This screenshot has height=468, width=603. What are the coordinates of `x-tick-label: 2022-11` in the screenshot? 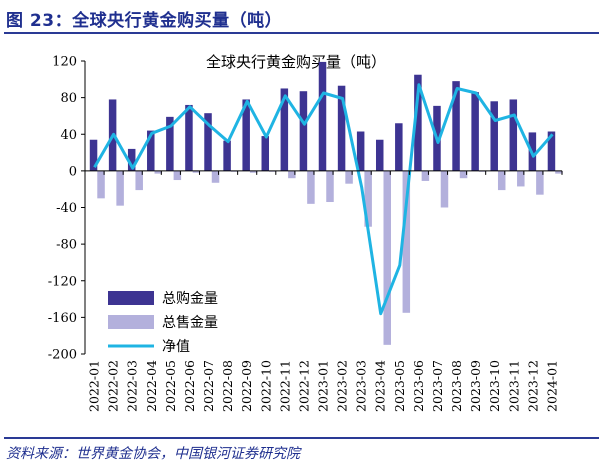 It's located at (284, 386).